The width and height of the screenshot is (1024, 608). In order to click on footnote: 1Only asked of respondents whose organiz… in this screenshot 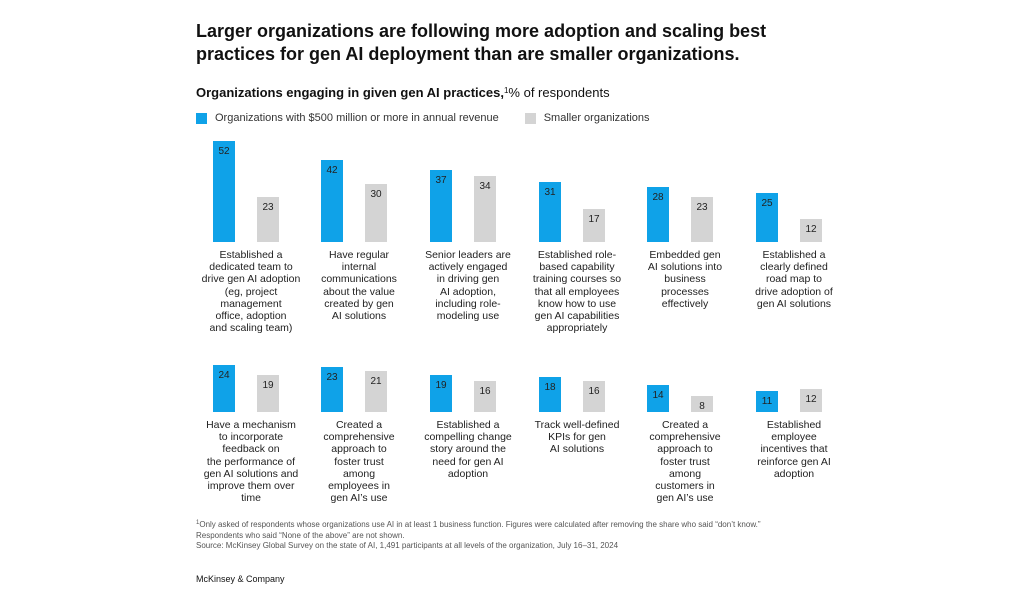, I will do `click(516, 535)`.